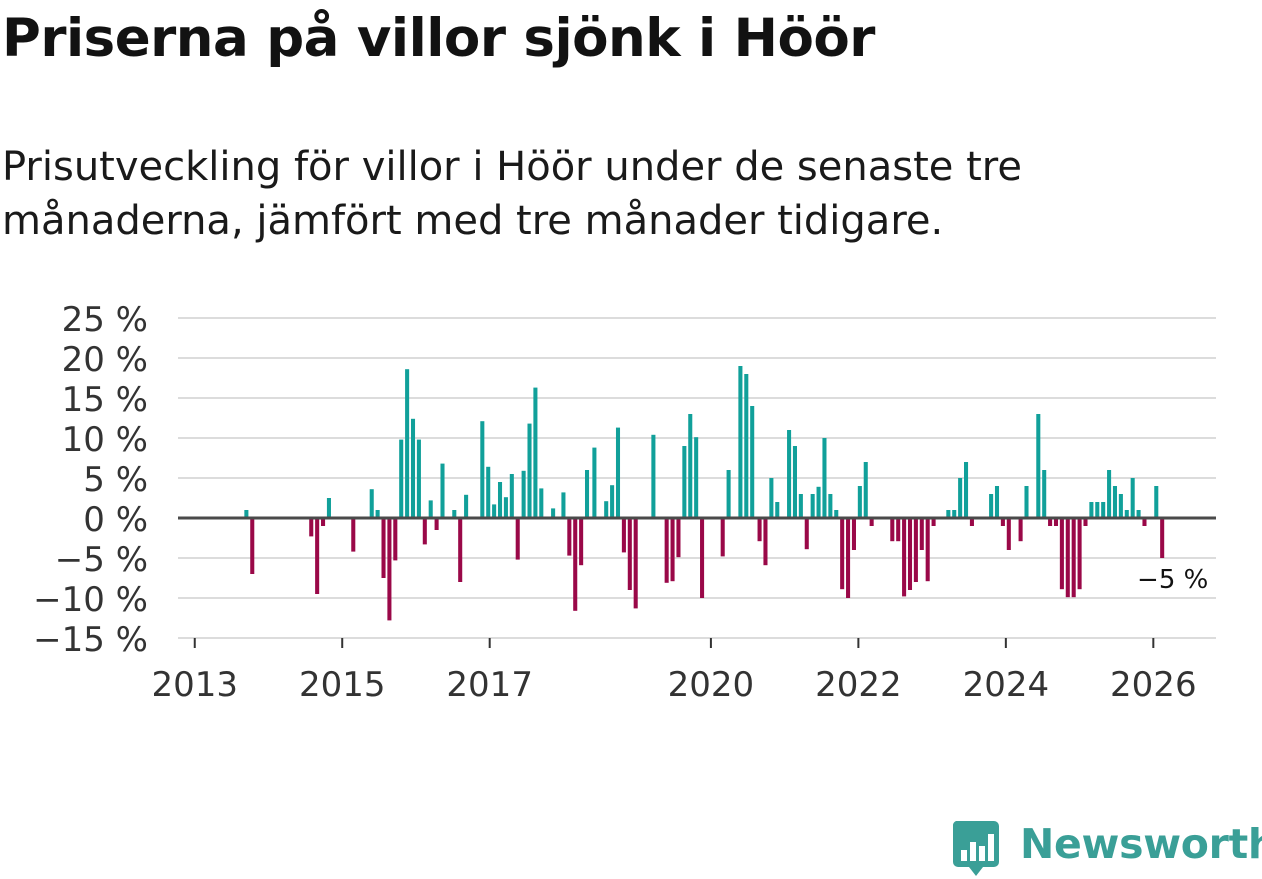 This screenshot has width=1262, height=879. Describe the element at coordinates (438, 38) in the screenshot. I see `page-title: Priserna på villor sjönk i Höör` at that location.